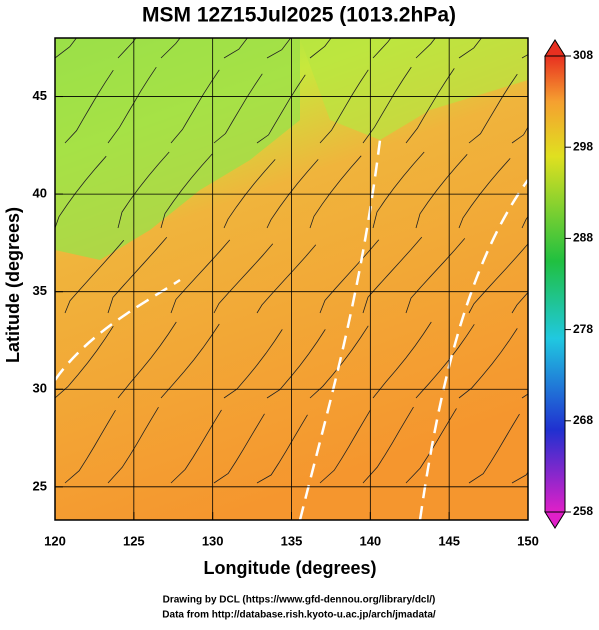  What do you see at coordinates (55, 540) in the screenshot?
I see `x-tick-label: 120` at bounding box center [55, 540].